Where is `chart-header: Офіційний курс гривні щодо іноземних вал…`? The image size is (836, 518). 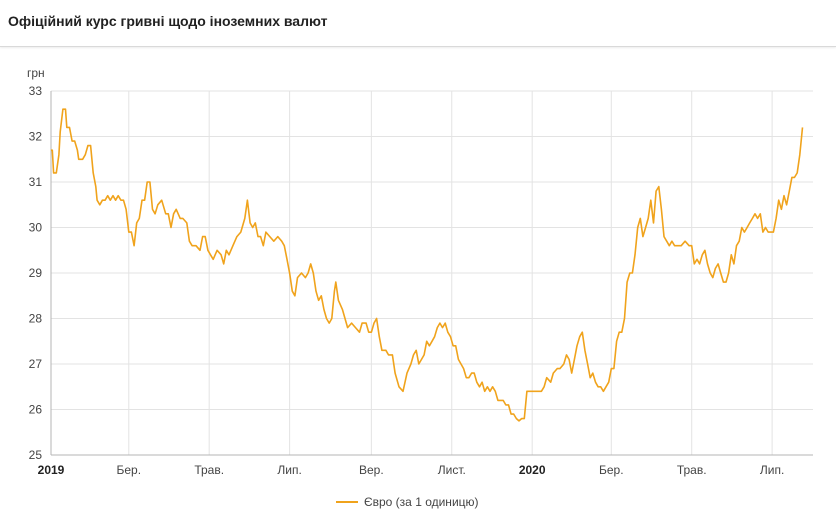
chart-header: Офіційний курс гривні щодо іноземних вал… is located at coordinates (418, 23).